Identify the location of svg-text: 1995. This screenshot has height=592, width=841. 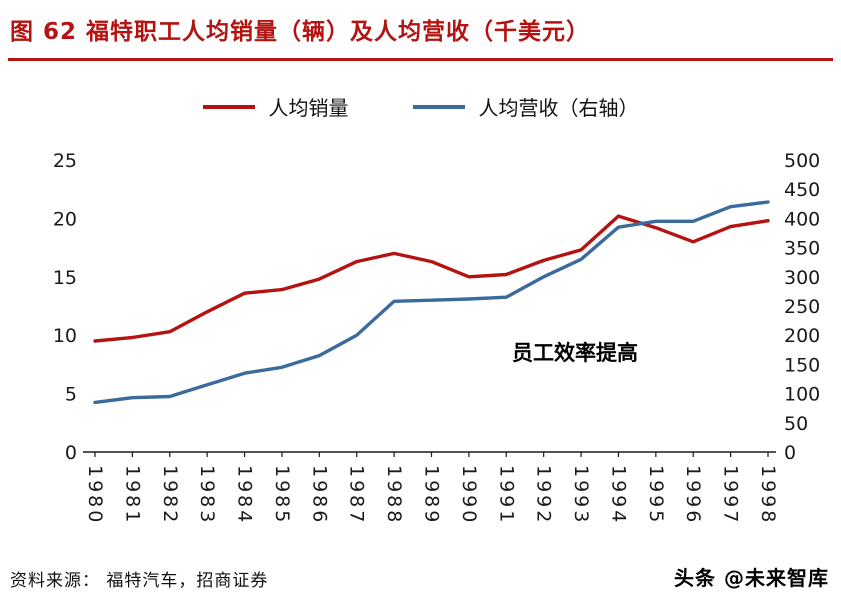
(656, 495).